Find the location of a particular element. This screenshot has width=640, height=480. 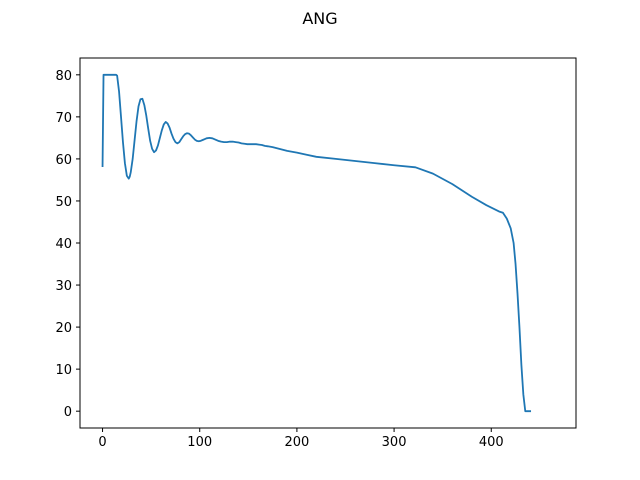

y-tick-label: 30 is located at coordinates (63, 286).